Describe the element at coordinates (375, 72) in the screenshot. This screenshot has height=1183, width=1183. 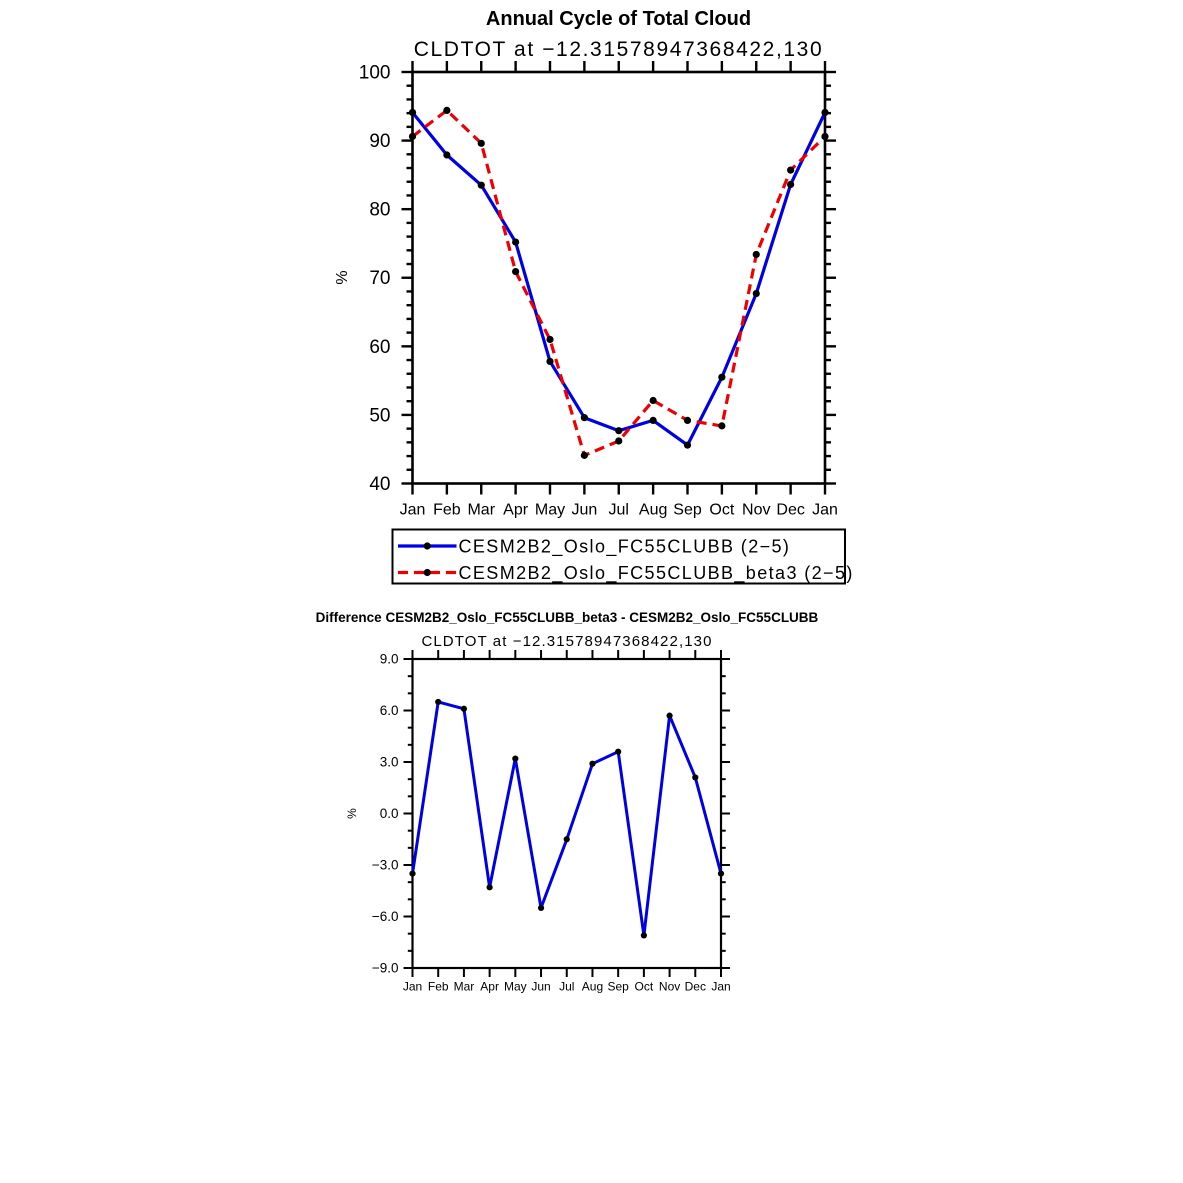
I see `y-tick-label: 100` at that location.